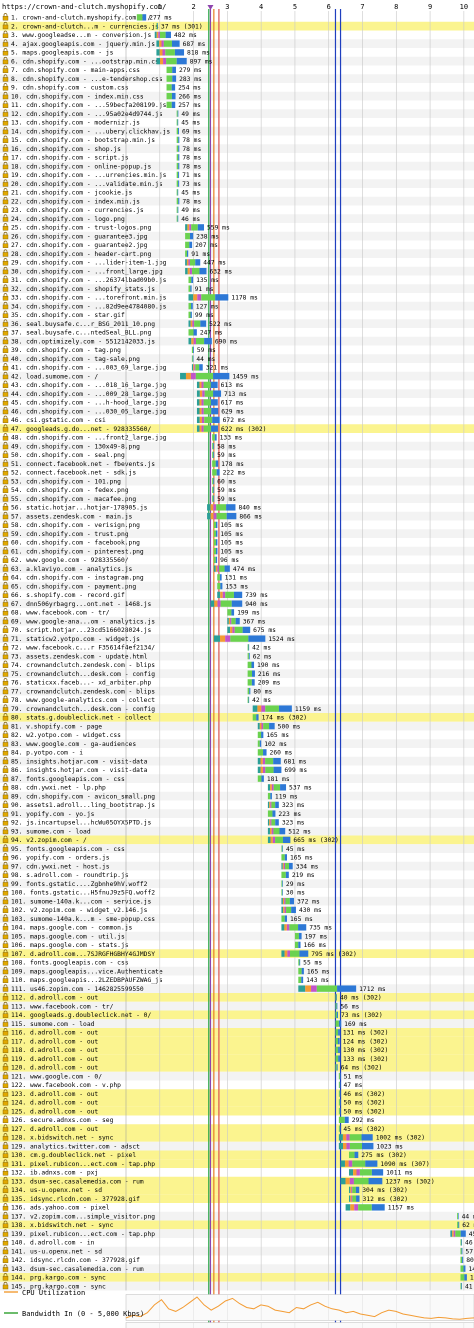 This screenshot has height=1328, width=474. I want to click on bar-time-label: 372 ms, so click(308, 901).